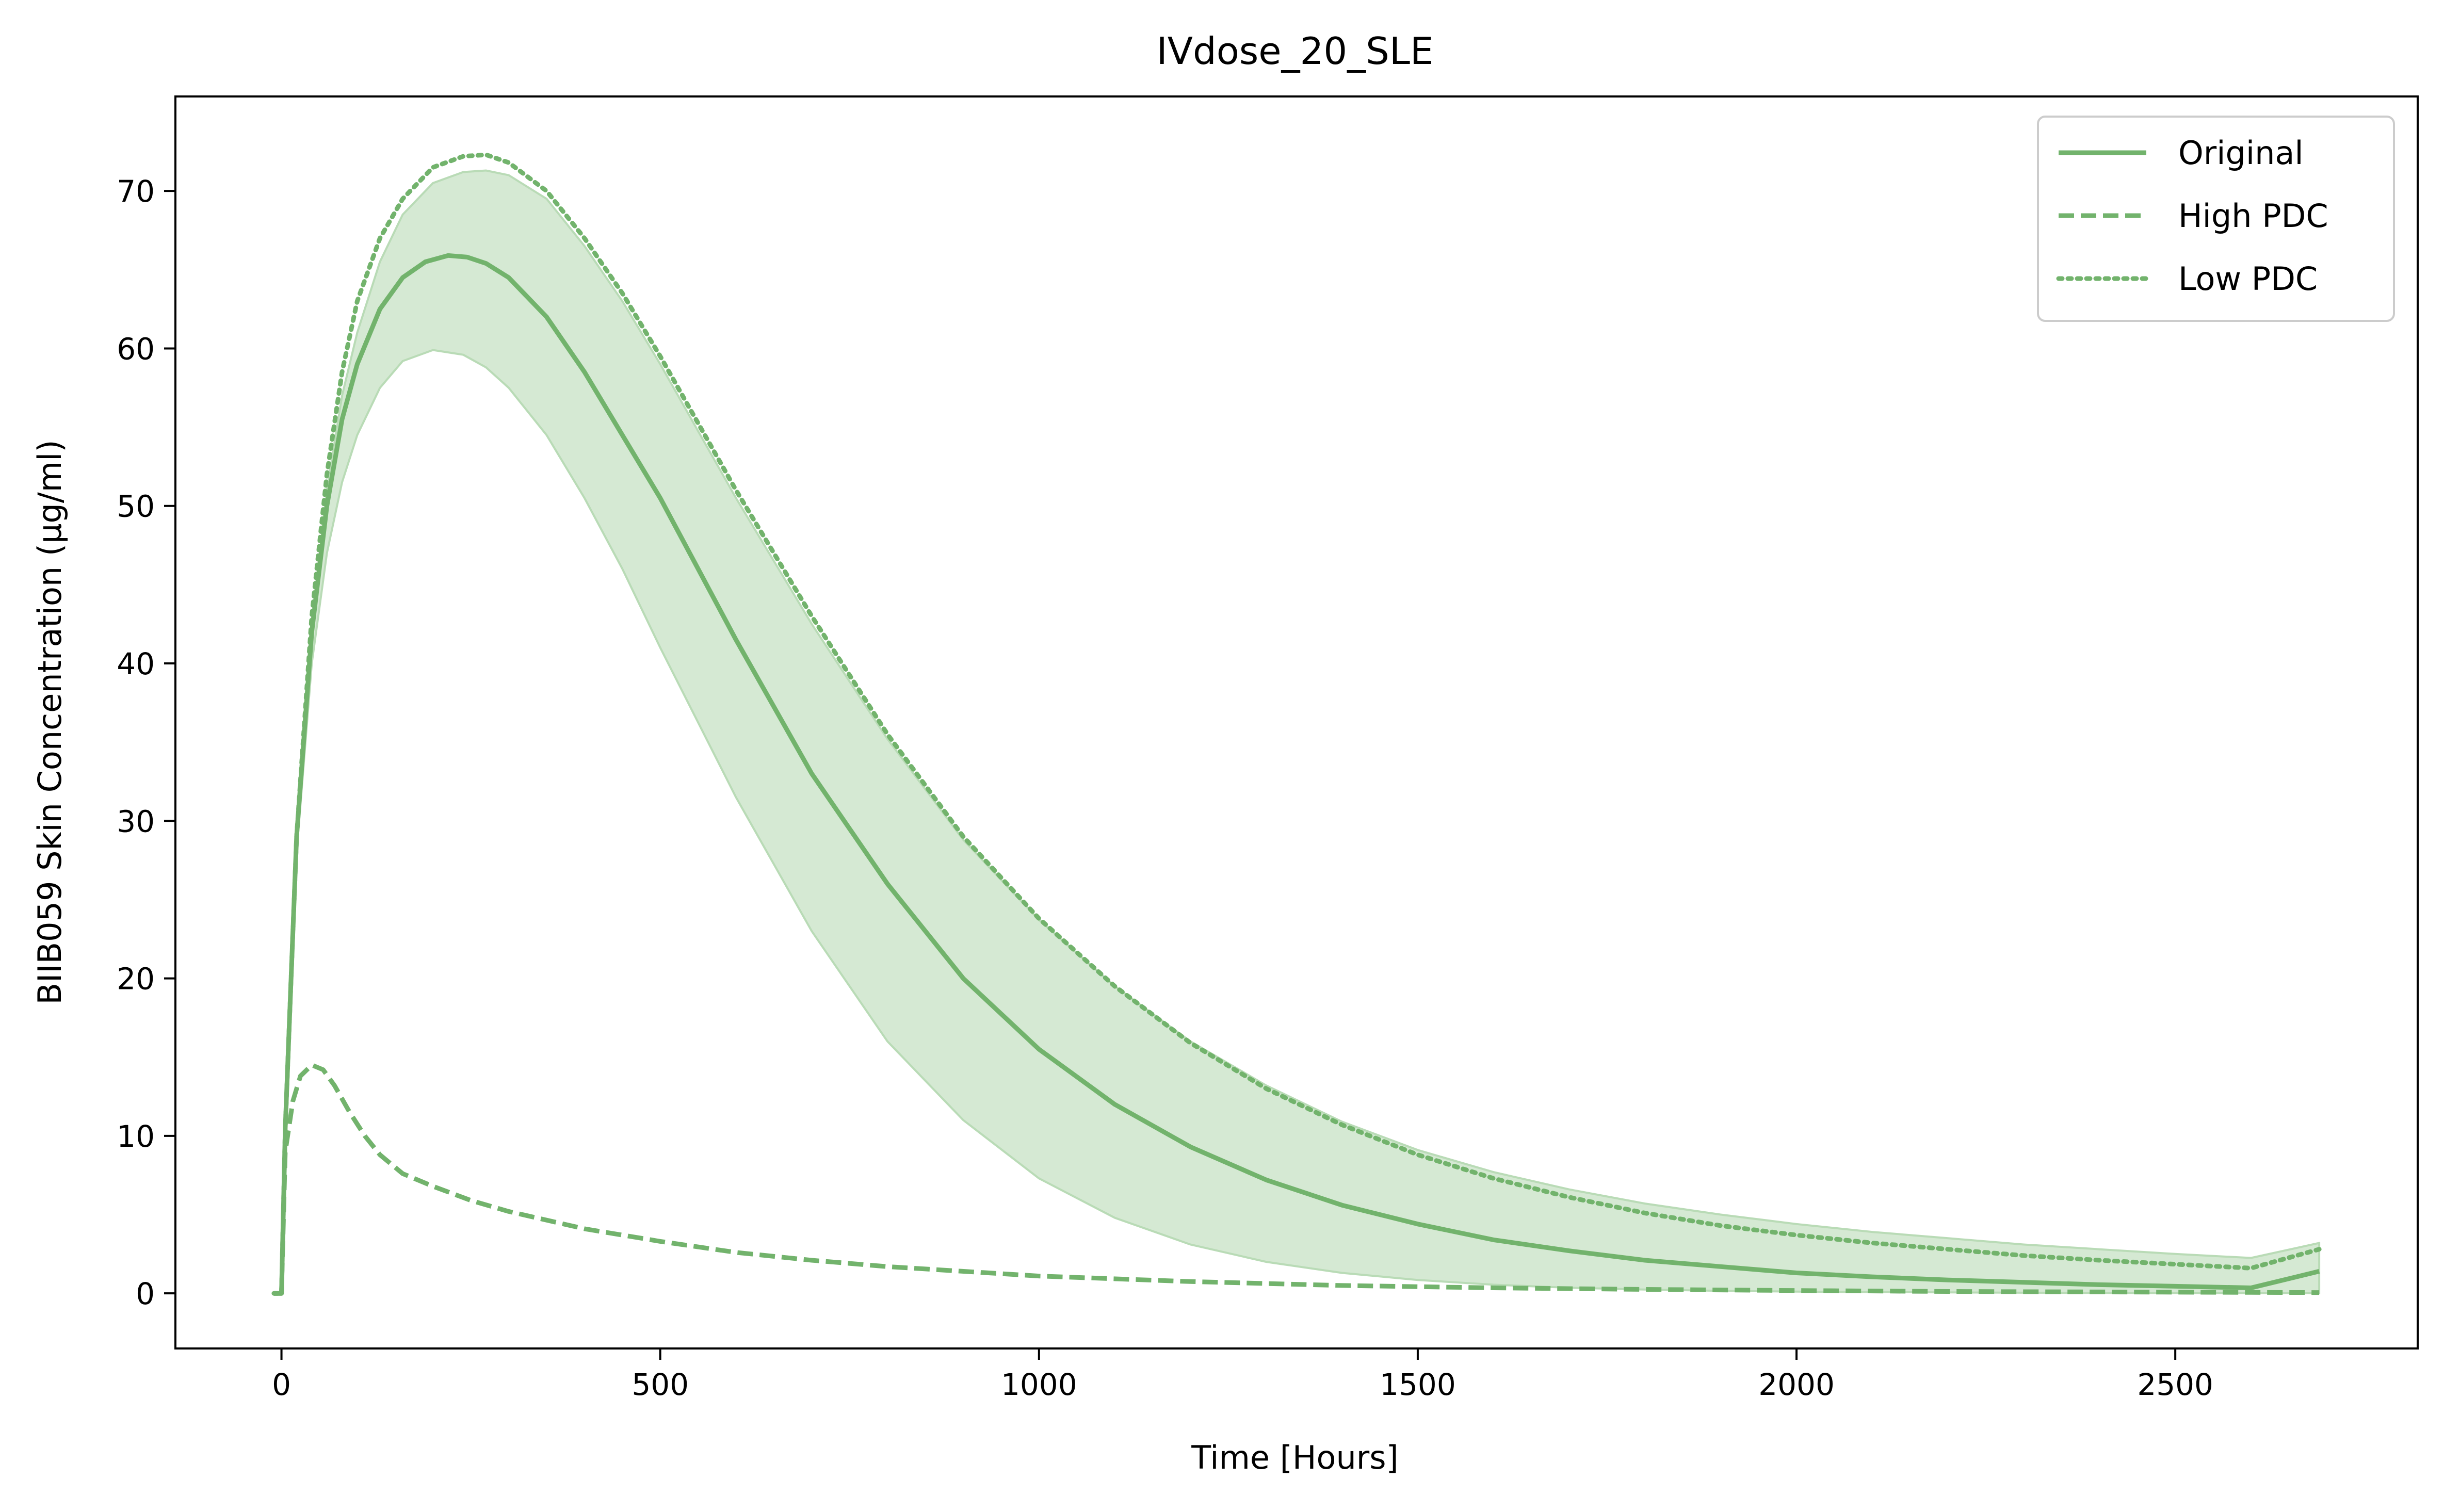  Describe the element at coordinates (1797, 1384) in the screenshot. I see `x-tick-label: 2000` at that location.